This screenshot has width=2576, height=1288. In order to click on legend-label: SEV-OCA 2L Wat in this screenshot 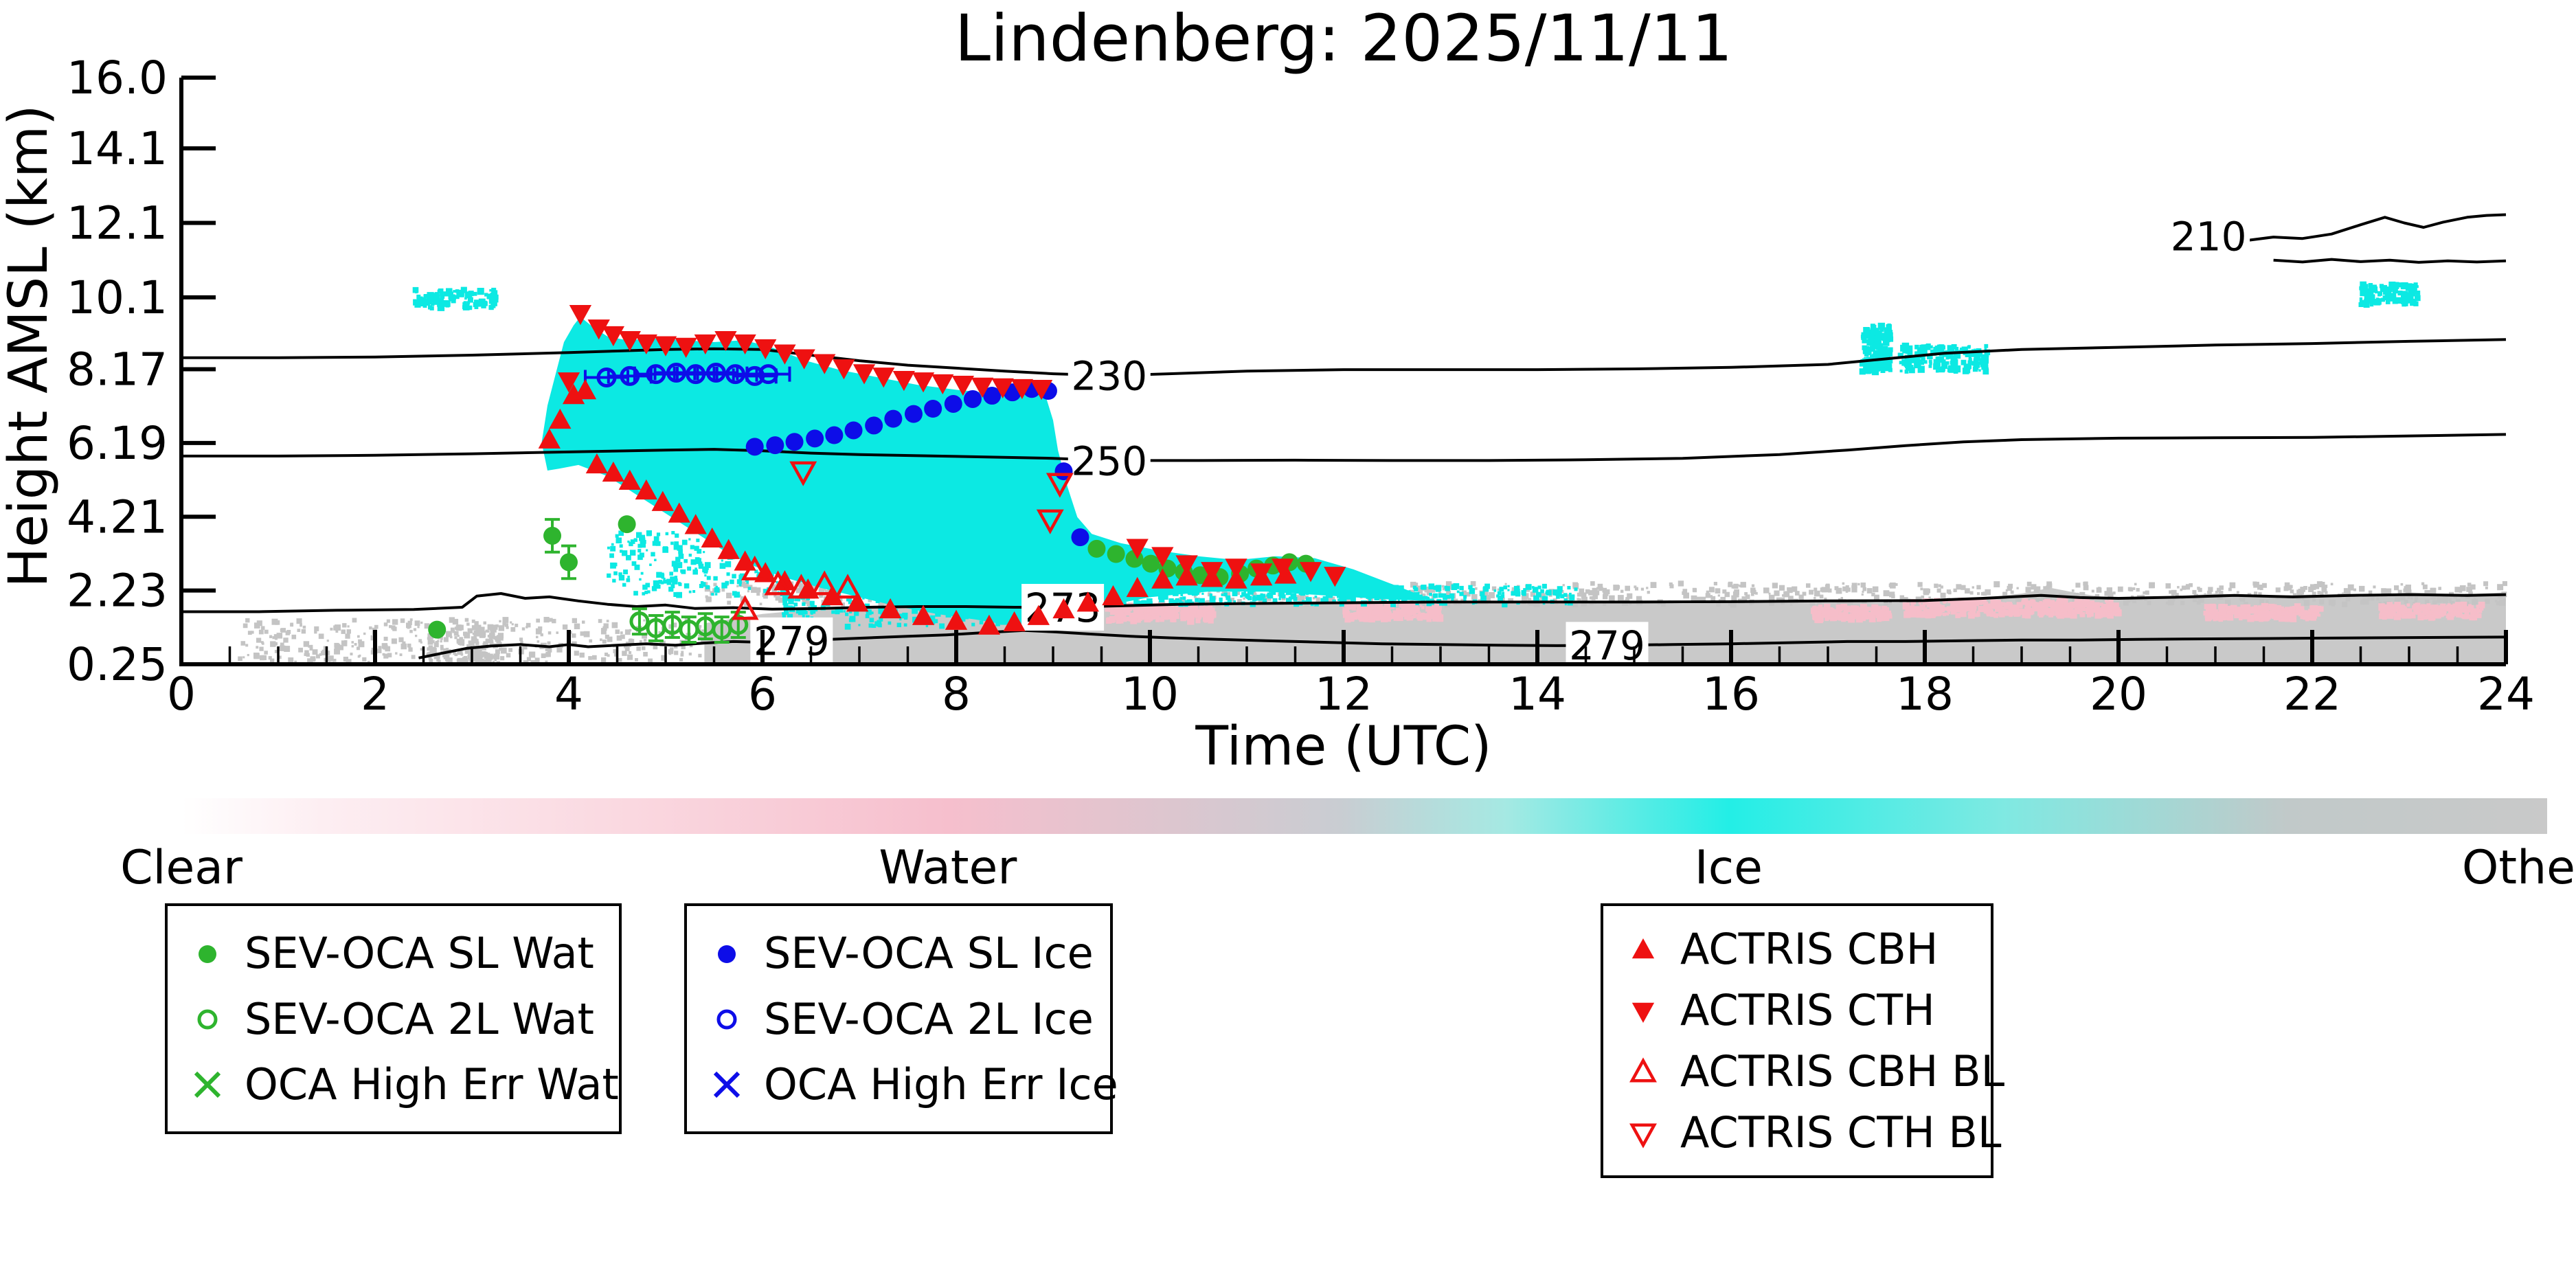, I will do `click(419, 1018)`.